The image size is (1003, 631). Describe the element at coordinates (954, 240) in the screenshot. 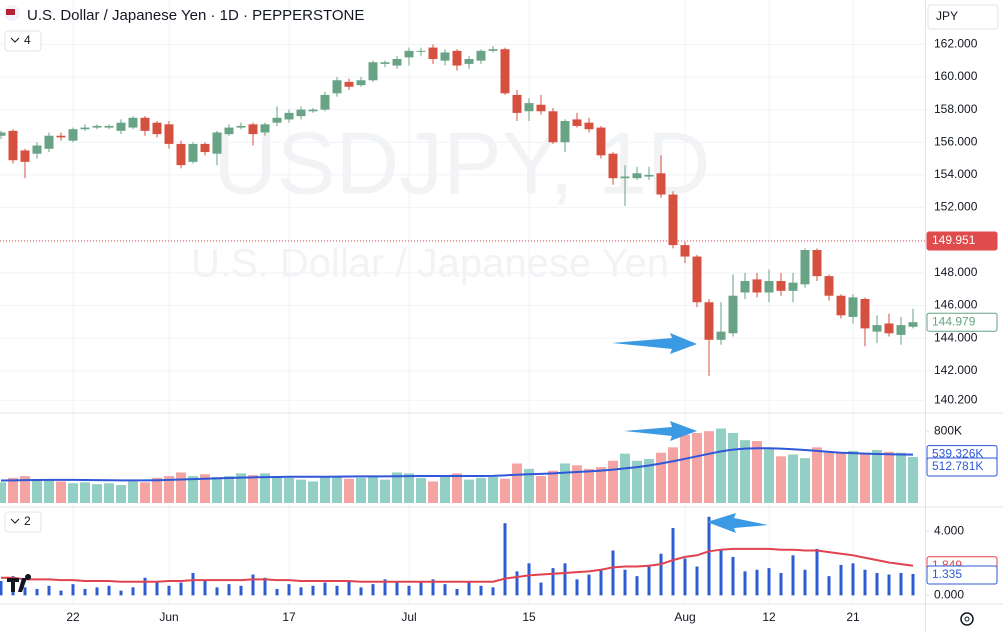

I see `price-label: 149.951` at that location.